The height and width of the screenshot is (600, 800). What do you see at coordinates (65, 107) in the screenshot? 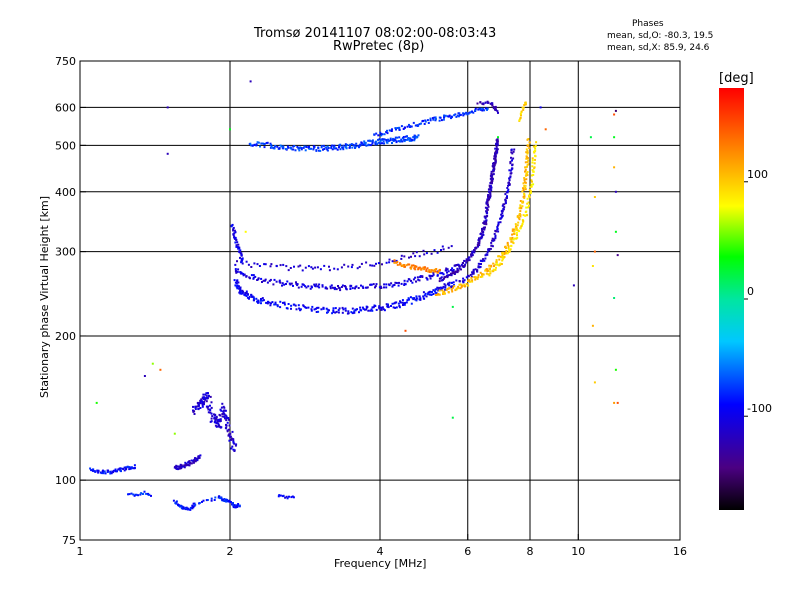
I see `y-tick-label: 600` at bounding box center [65, 107].